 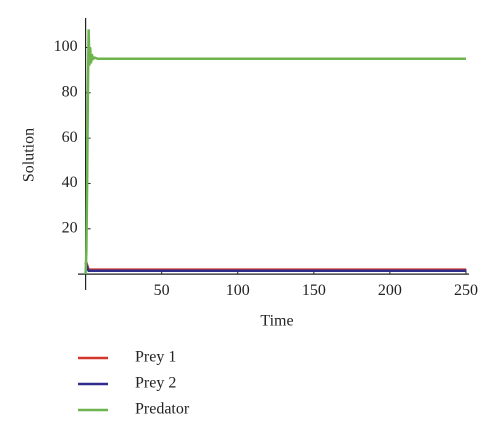 What do you see at coordinates (314, 290) in the screenshot?
I see `x-tick-label: 150` at bounding box center [314, 290].